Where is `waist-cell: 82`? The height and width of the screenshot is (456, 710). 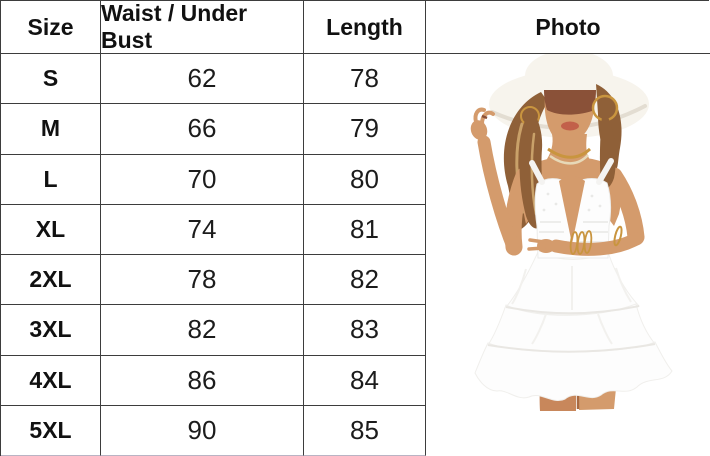
waist-cell: 82 is located at coordinates (202, 330).